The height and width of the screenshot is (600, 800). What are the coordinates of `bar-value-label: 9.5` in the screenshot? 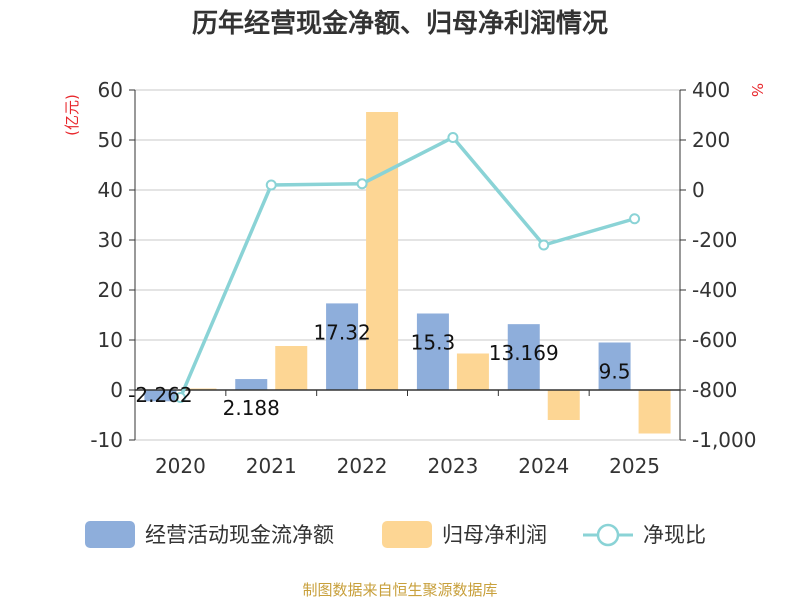 It's located at (615, 372).